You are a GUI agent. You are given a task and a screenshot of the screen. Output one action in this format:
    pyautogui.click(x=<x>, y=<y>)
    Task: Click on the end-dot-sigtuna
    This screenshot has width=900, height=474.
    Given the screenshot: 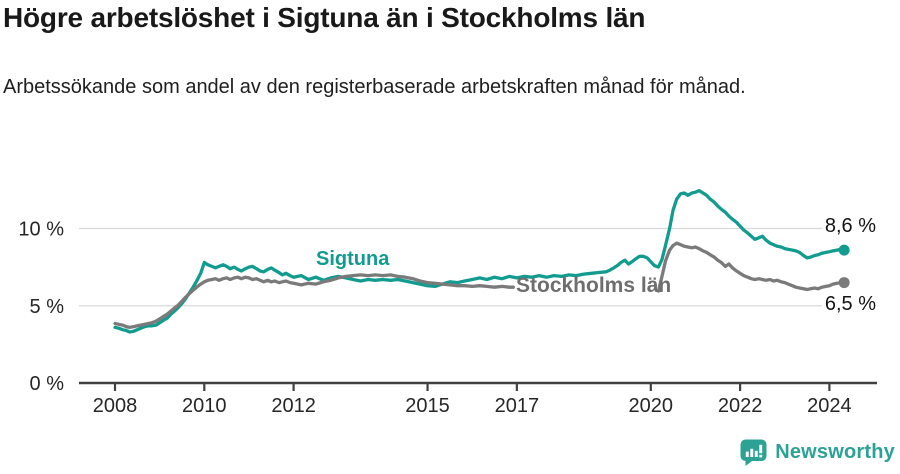 What is the action you would take?
    pyautogui.click(x=844, y=250)
    